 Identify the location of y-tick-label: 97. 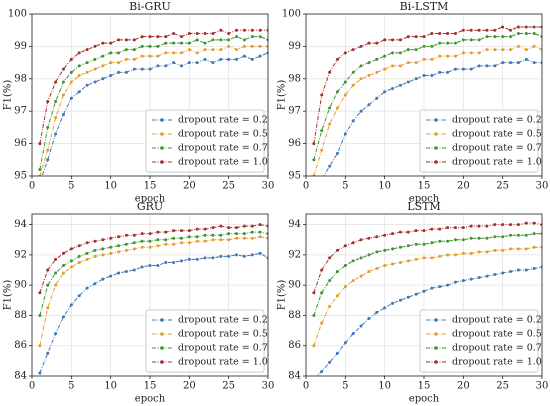
(294, 111).